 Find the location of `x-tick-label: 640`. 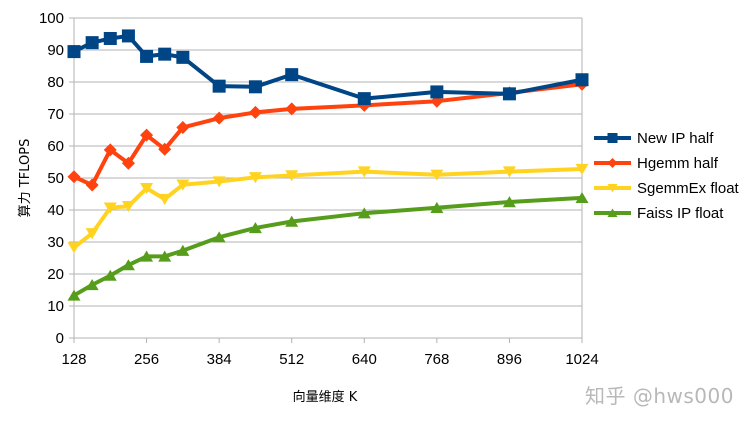

x-tick-label: 640 is located at coordinates (364, 359).